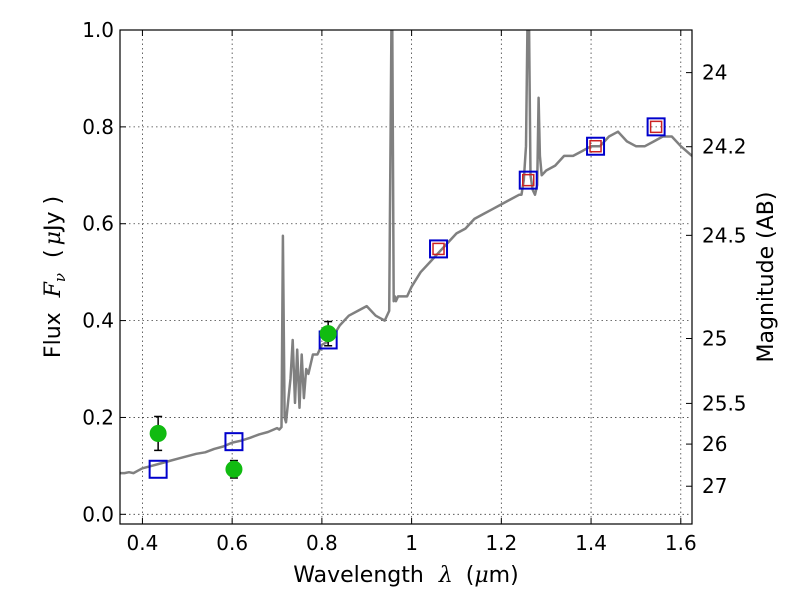 The image size is (800, 600). Describe the element at coordinates (714, 486) in the screenshot. I see `mag-tick-label: 27` at that location.